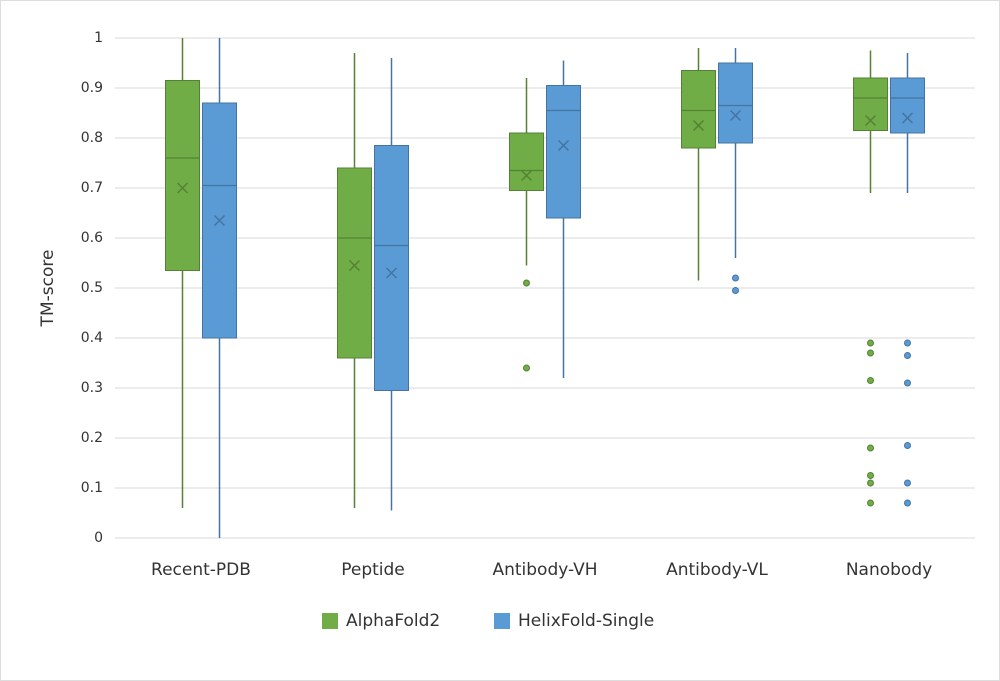 This screenshot has height=681, width=1000. Describe the element at coordinates (544, 570) in the screenshot. I see `x-tick-label: Antibody-VH` at that location.